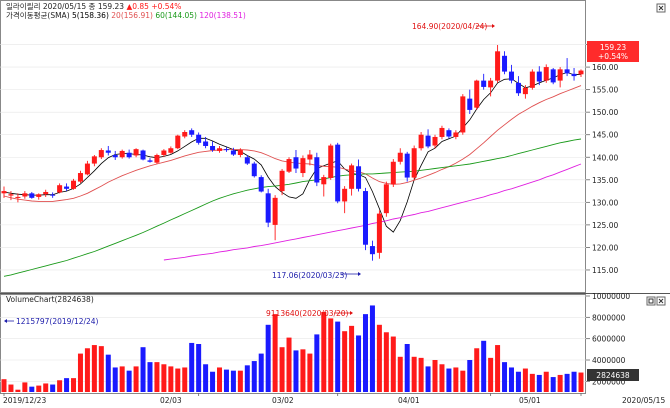 The height and width of the screenshot is (408, 670). What do you see at coordinates (530, 400) in the screenshot?
I see `x-label-may: 05/01` at bounding box center [530, 400].